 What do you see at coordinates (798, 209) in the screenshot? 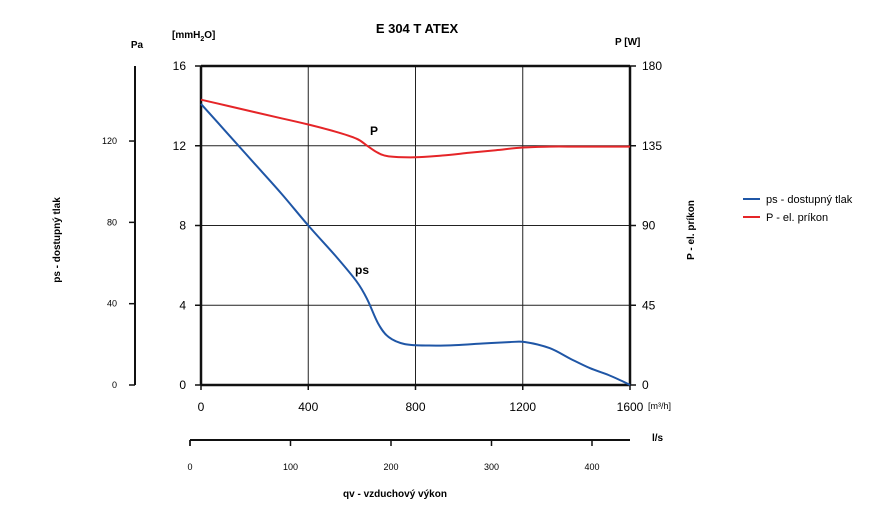
I see `legend: ps - dostupný tlak P - el. príkon` at bounding box center [798, 209].